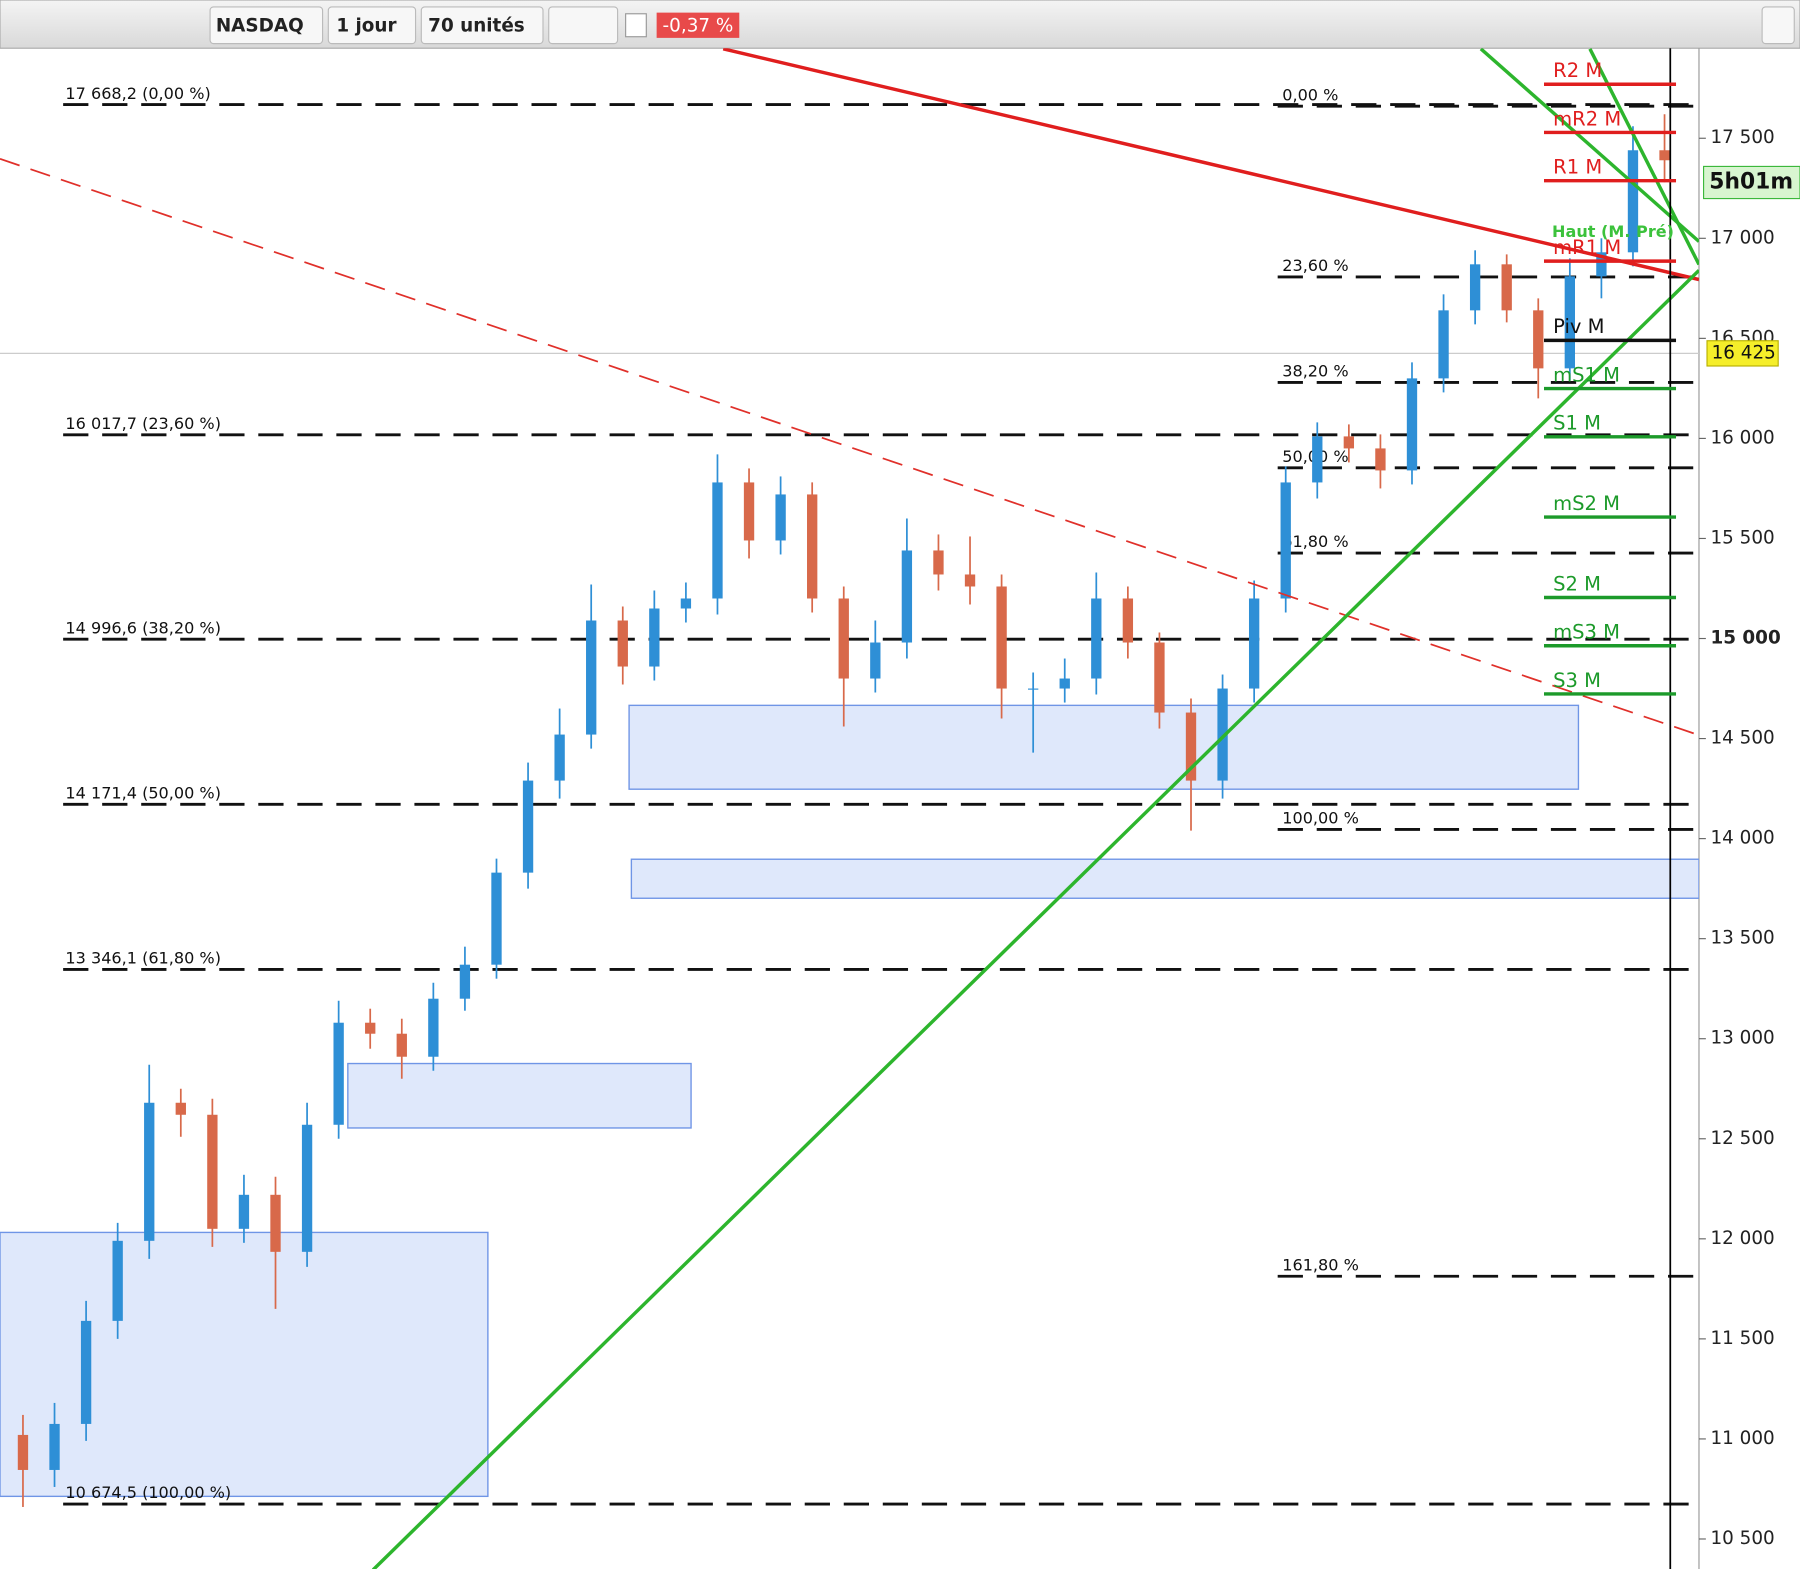 This screenshot has height=1569, width=1800. What do you see at coordinates (698, 25) in the screenshot?
I see `change: -0,37 %` at bounding box center [698, 25].